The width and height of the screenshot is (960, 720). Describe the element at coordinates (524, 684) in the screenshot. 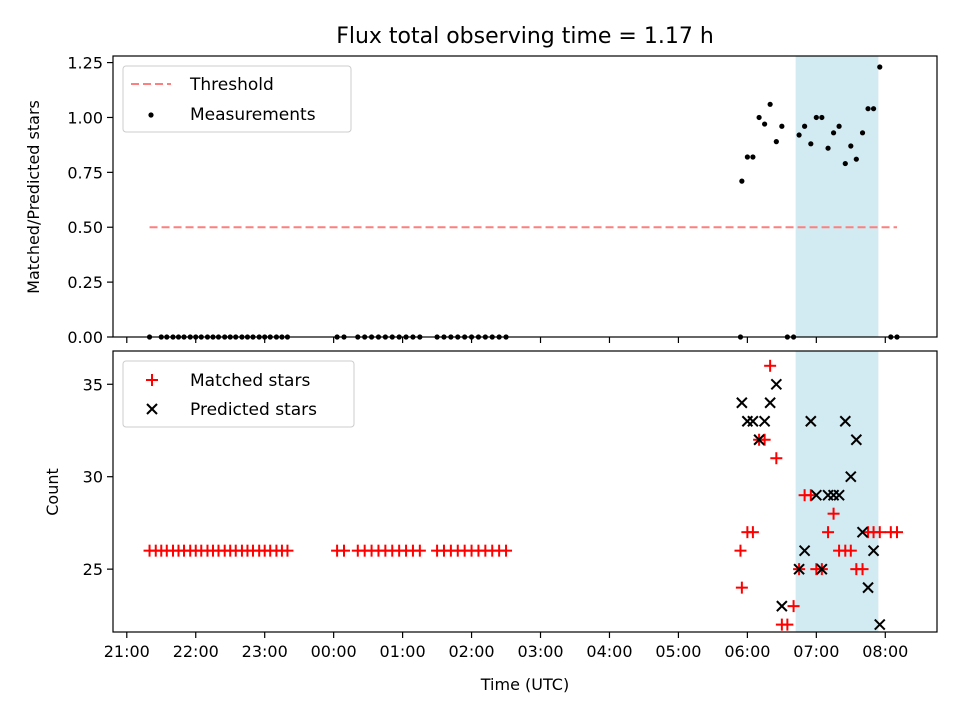

I see `x-axis-label: Time (UTC)` at that location.